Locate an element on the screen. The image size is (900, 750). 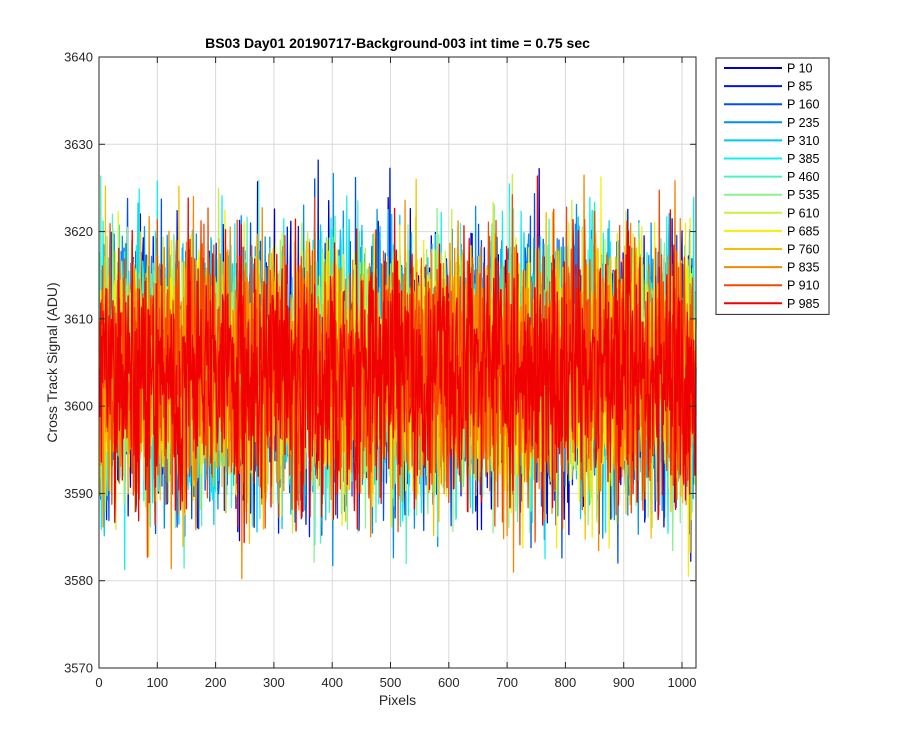
legend-label: P 835 is located at coordinates (803, 268).